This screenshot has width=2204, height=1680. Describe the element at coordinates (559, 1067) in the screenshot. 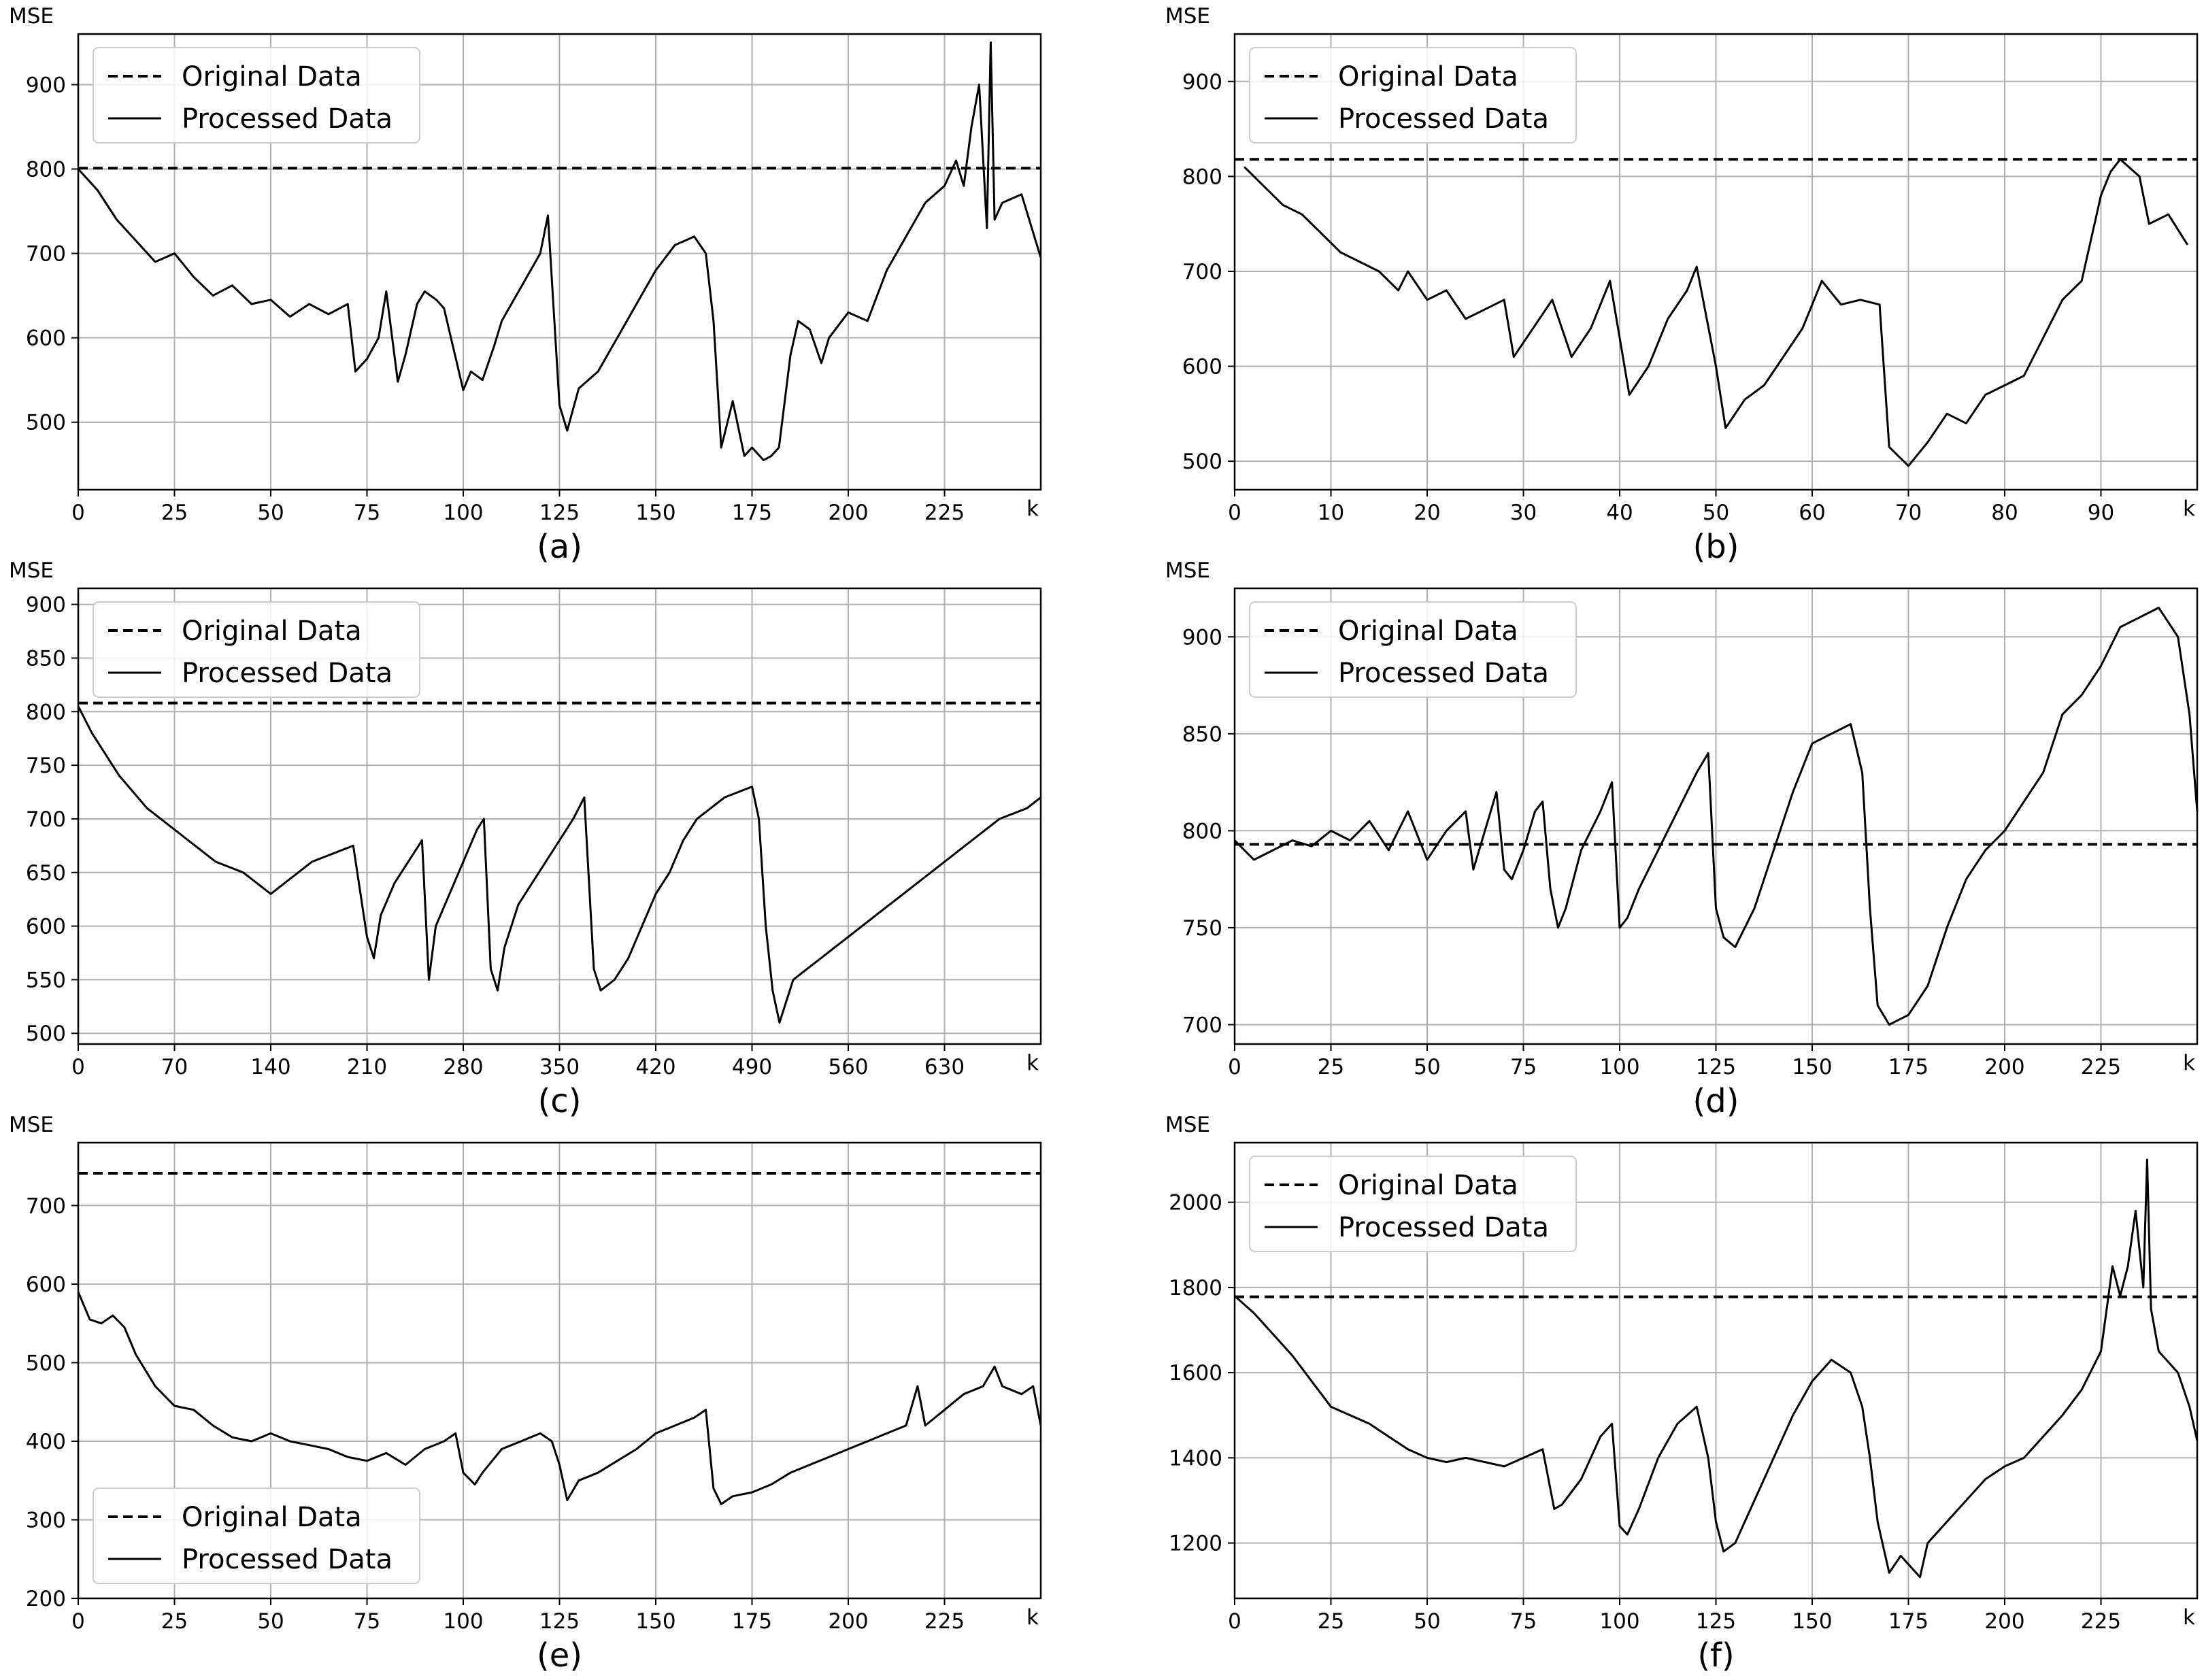

I see `x-tick-label: 350` at that location.